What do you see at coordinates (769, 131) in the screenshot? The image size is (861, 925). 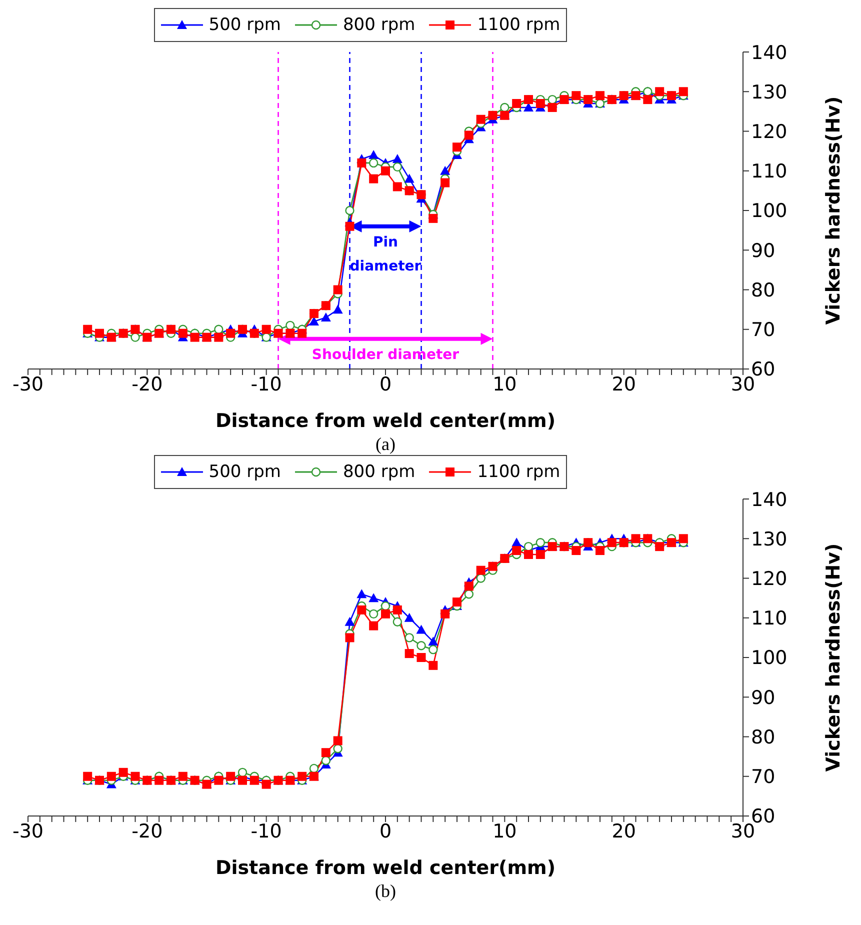 I see `y-tick-label: 120` at bounding box center [769, 131].